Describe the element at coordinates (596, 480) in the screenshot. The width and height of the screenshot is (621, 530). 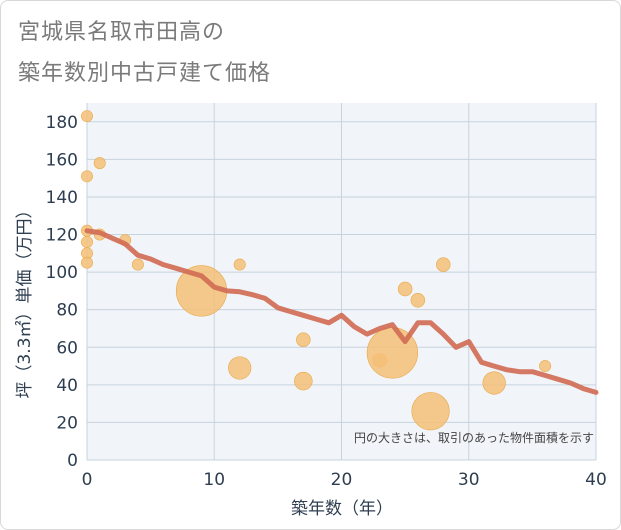
I see `x-tick-label: 40` at that location.